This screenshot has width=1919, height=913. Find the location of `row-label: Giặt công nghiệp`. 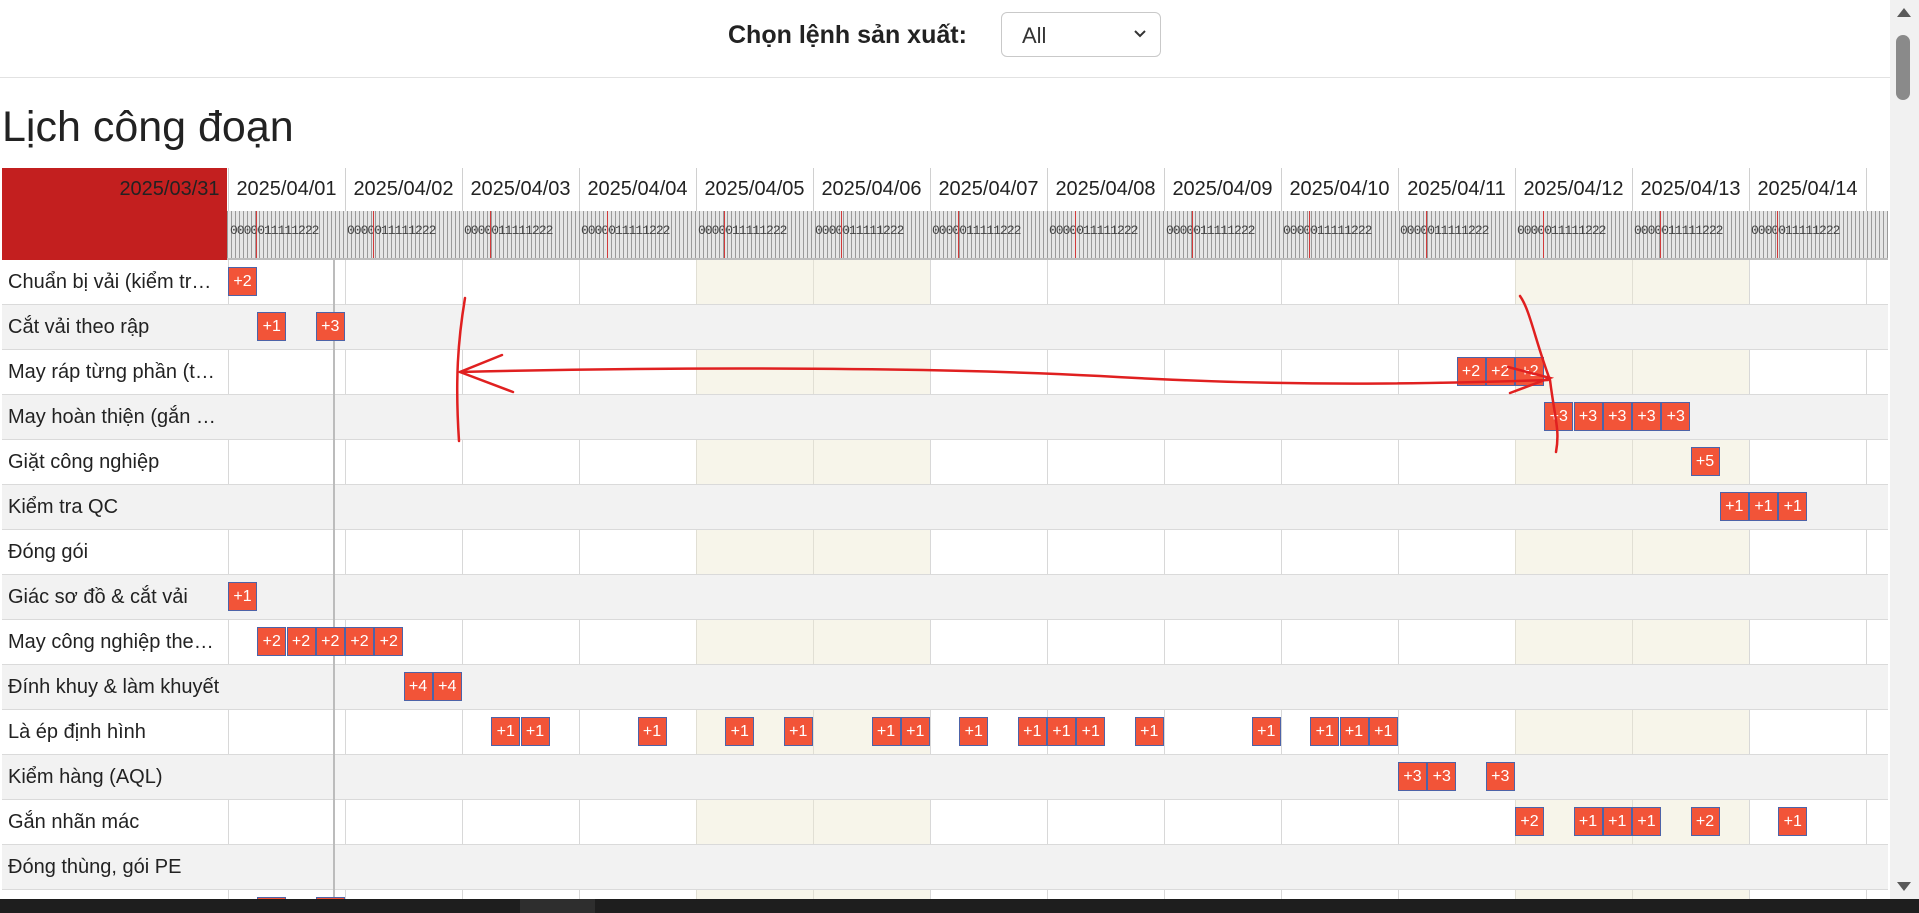

row-label: Giặt công nghiệp is located at coordinates (84, 462).